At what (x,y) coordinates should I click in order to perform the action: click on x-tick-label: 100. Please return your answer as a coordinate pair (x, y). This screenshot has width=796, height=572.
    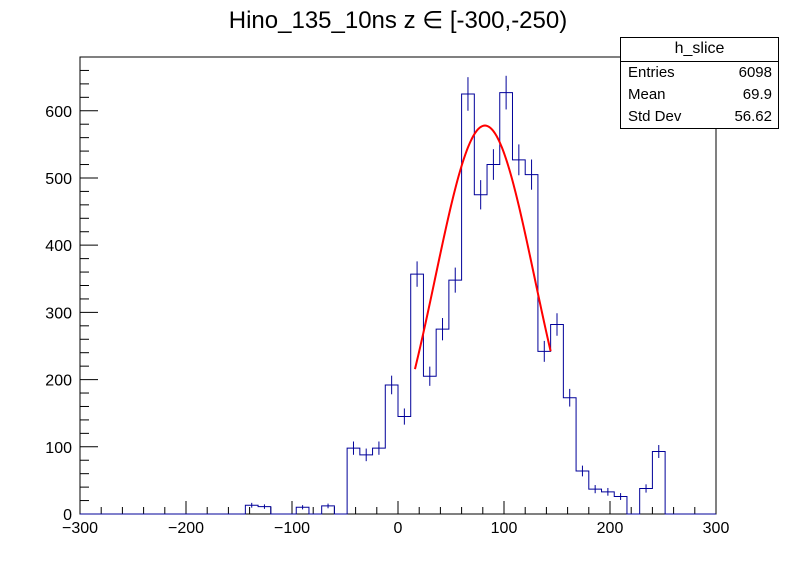
    Looking at the image, I should click on (504, 528).